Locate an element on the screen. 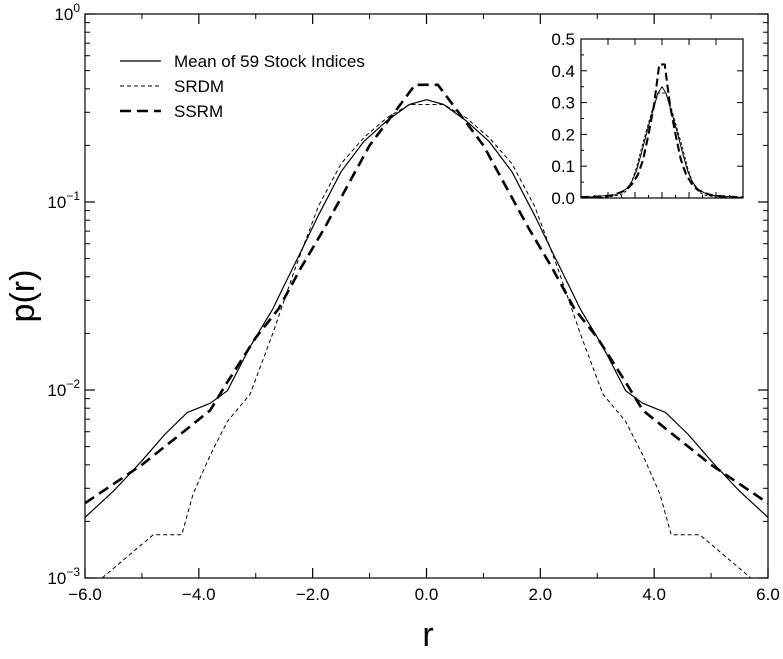 This screenshot has width=783, height=659. inset-background is located at coordinates (662, 118).